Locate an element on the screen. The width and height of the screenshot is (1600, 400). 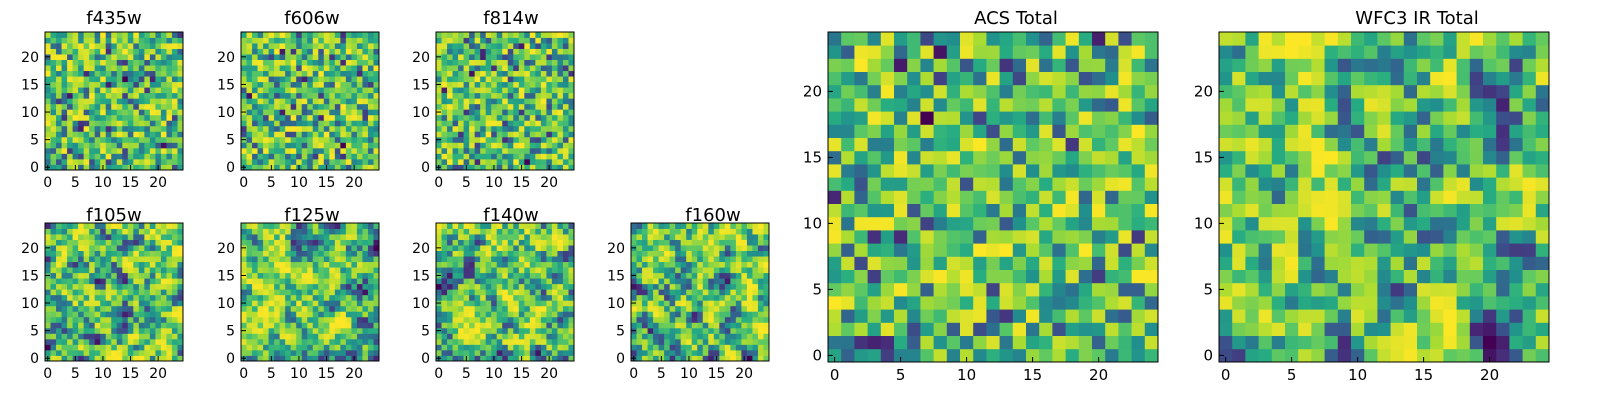
axes-frame is located at coordinates (505, 101).